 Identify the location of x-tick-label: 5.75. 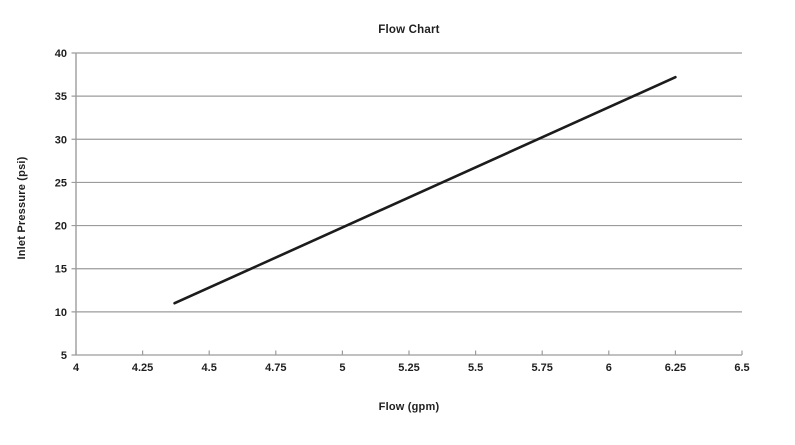
(541, 368).